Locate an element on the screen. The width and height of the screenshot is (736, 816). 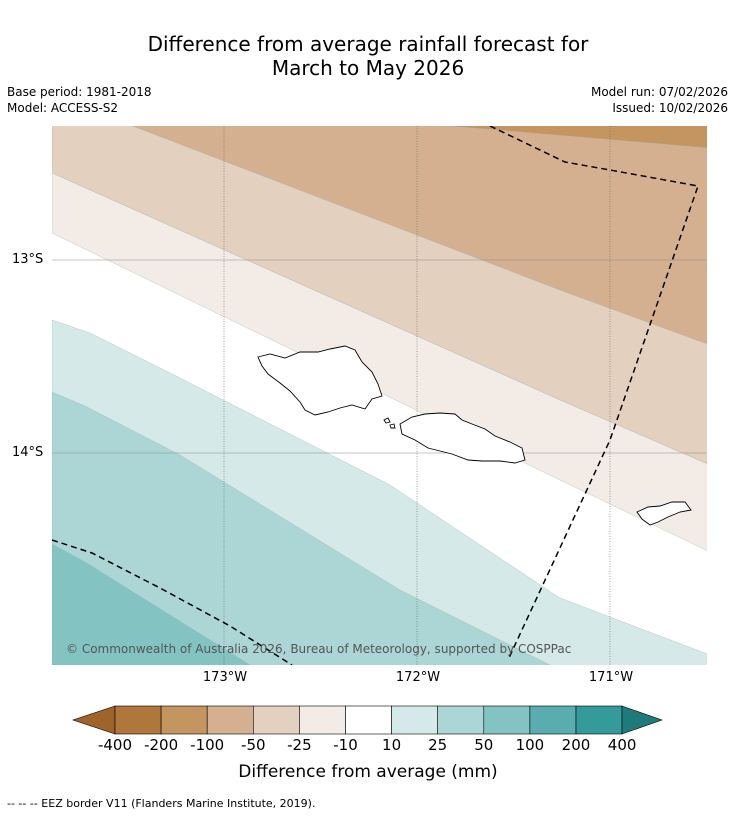
base-period-text: Base period: 1981-2018 is located at coordinates (79, 92).